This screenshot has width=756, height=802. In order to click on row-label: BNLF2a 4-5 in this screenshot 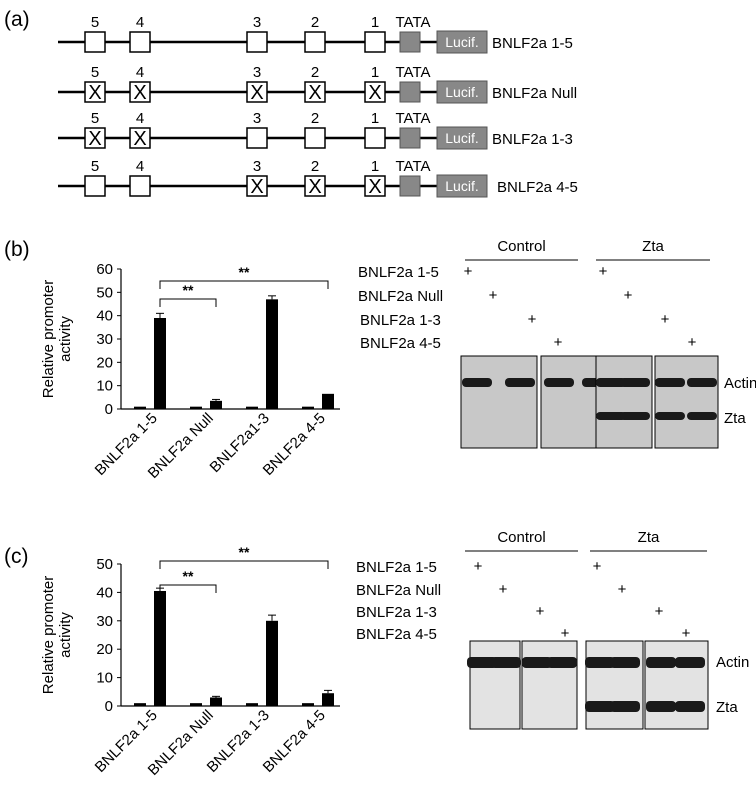, I will do `click(396, 634)`.